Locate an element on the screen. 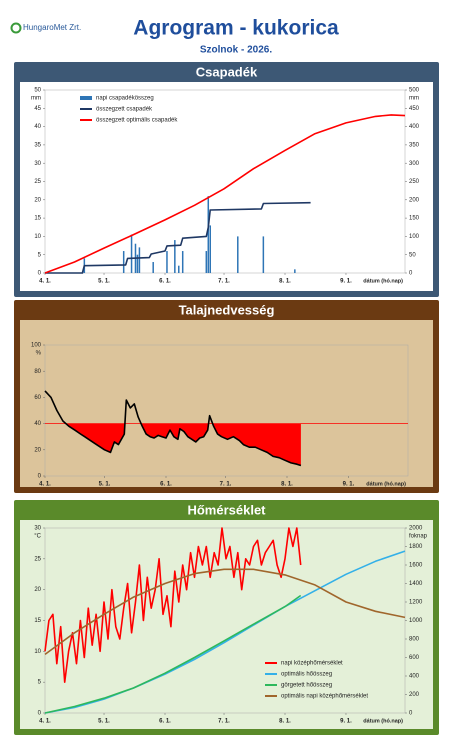 The image size is (453, 750). legend-label: optimális napi középhőmérséklet is located at coordinates (324, 697).